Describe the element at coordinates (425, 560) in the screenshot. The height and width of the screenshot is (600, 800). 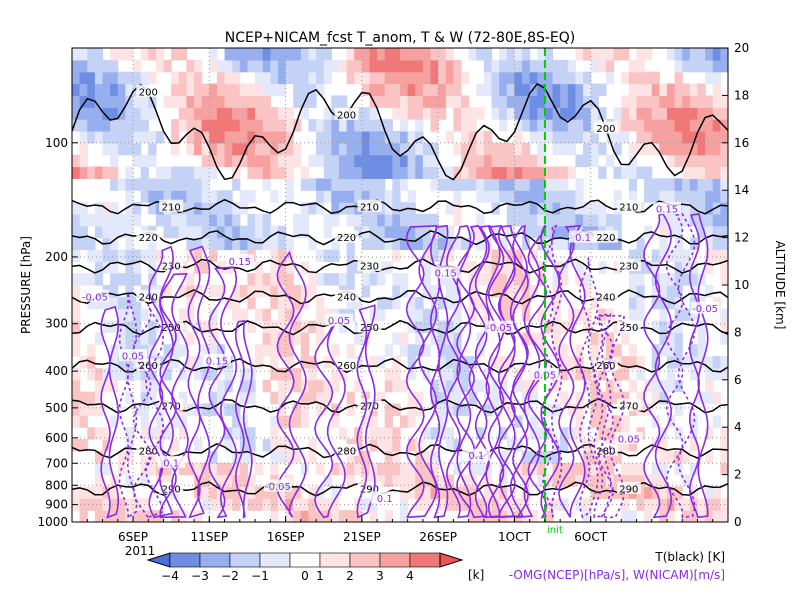
I see `colorbar-segment` at that location.